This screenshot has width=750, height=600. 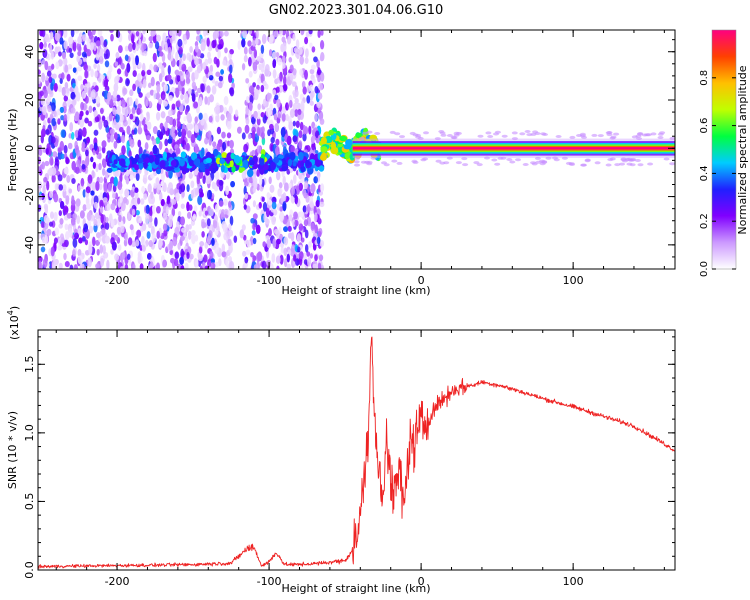 What do you see at coordinates (513, 148) in the screenshot?
I see `carrier-band` at bounding box center [513, 148].